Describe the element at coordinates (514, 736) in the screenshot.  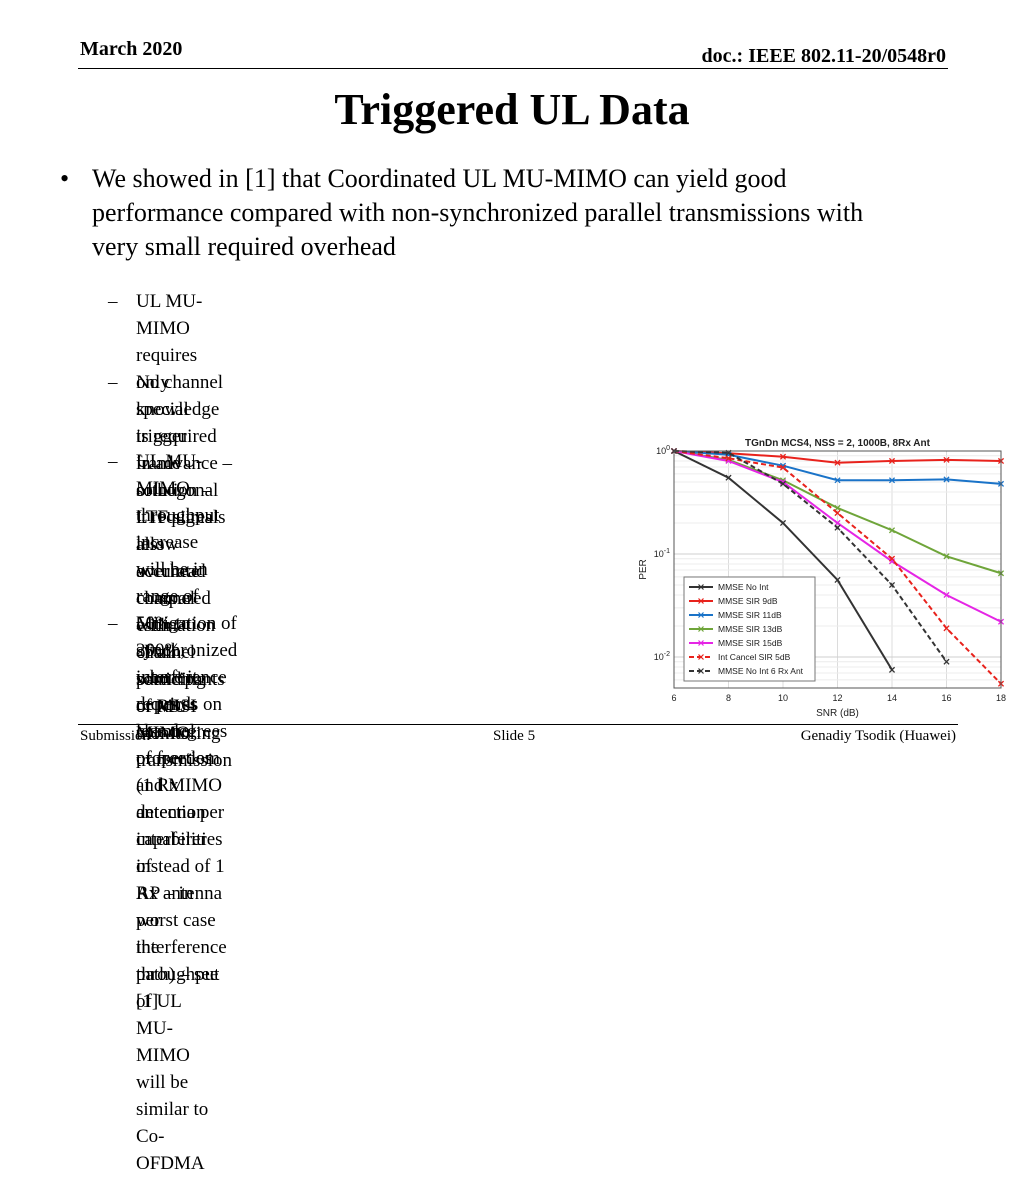
I see `footer-slide-number: Slide 5` at that location.